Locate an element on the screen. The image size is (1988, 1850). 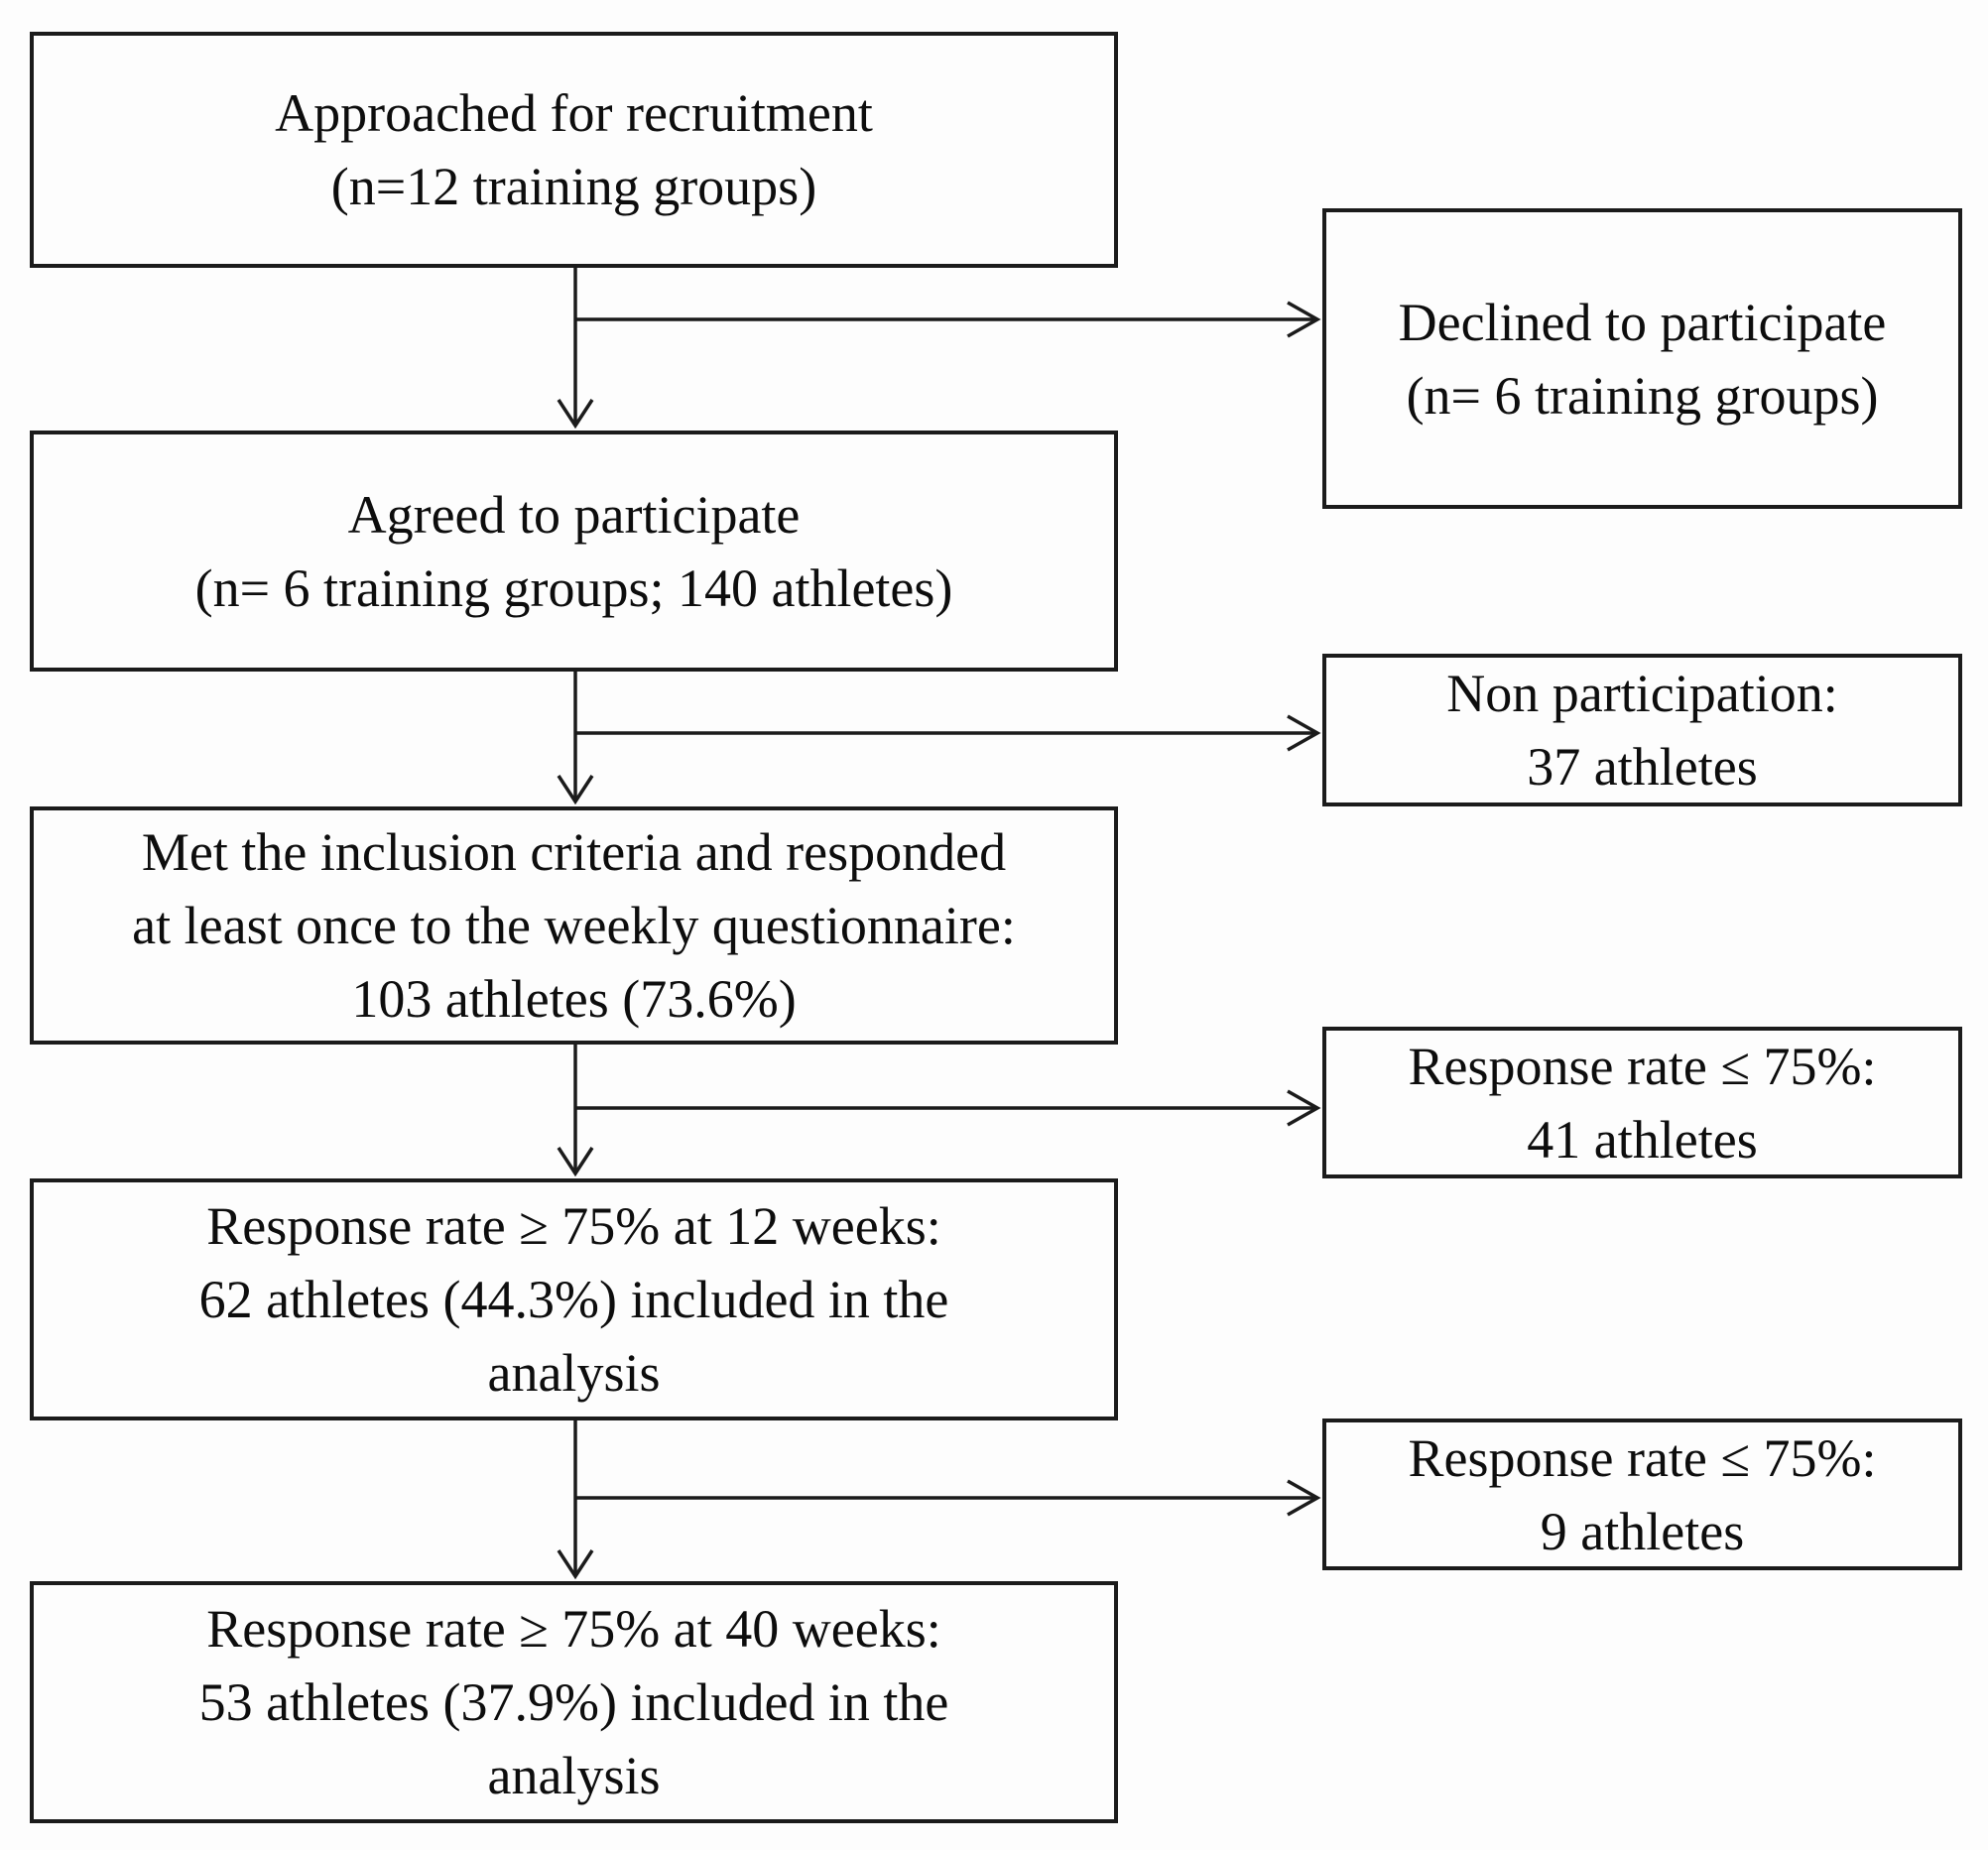
side-box-low-response-12-text: Response rate ≤ 75%: 41 athletes is located at coordinates (1643, 1103).